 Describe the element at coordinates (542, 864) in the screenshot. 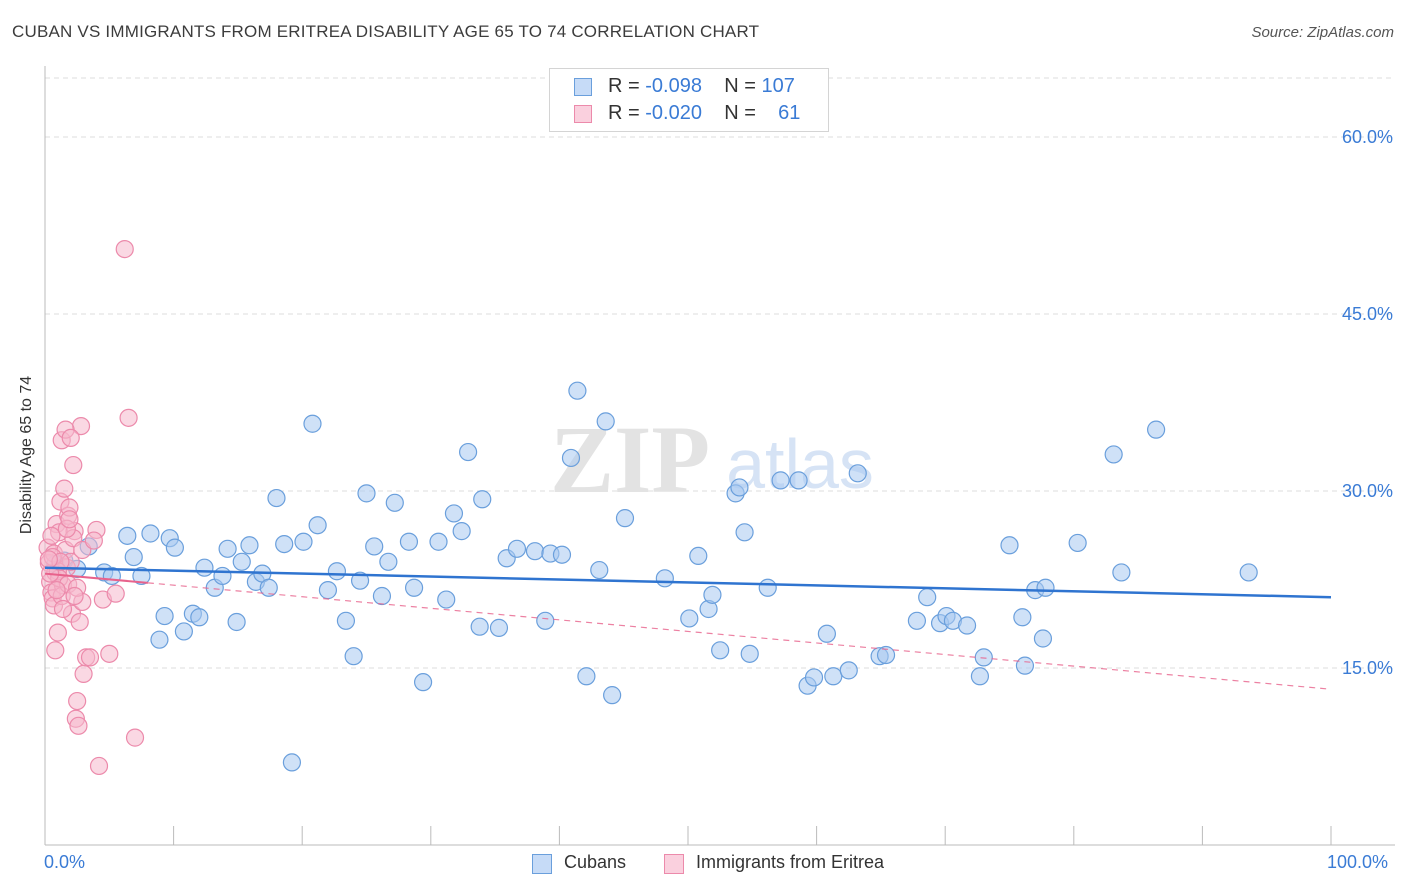

I see `bottom-legend-swatch-cubans` at that location.